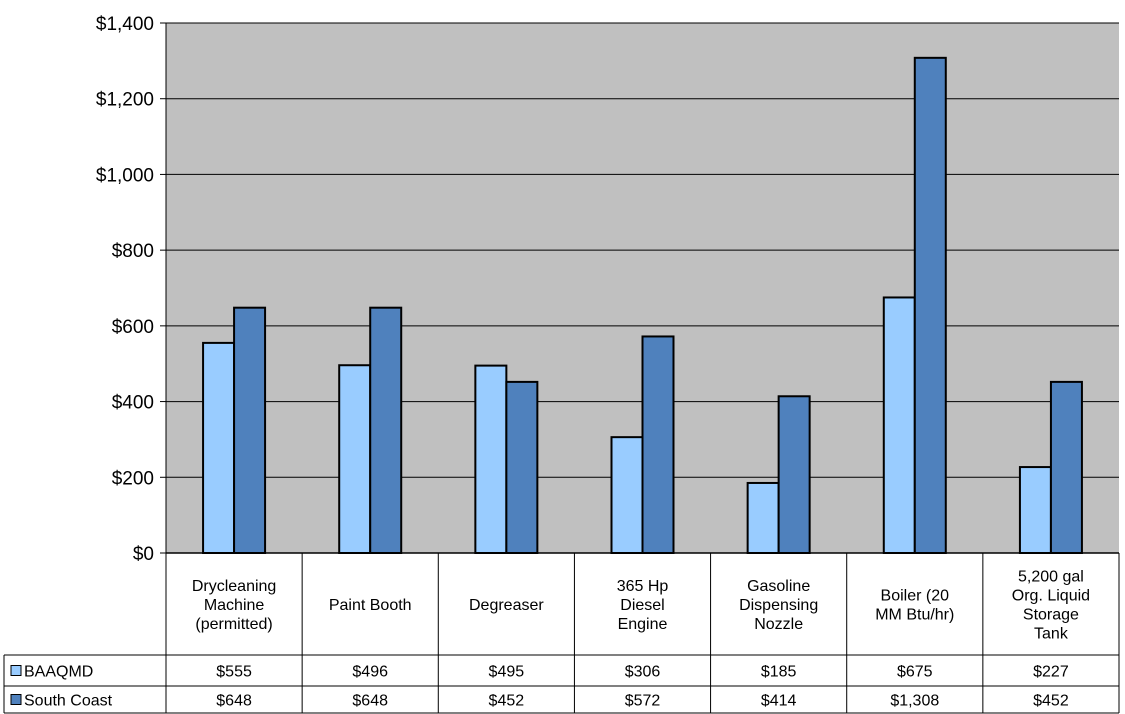  Describe the element at coordinates (643, 672) in the screenshot. I see `data-table-value: $306` at that location.